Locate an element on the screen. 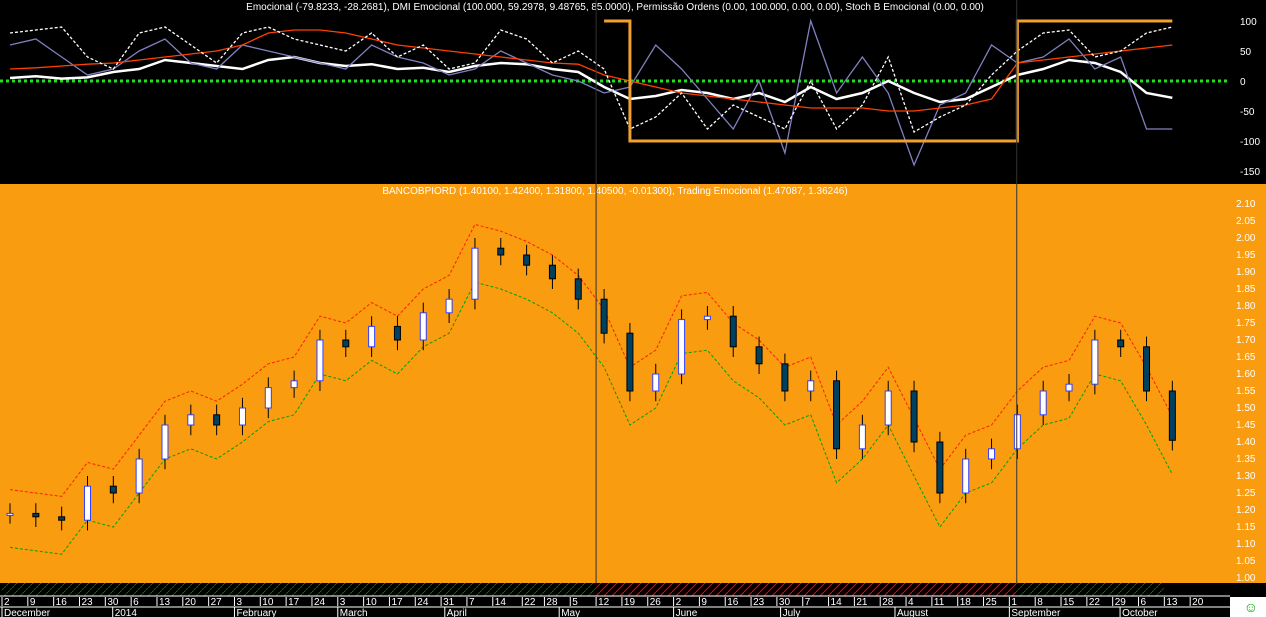  day-tick-label: 18 is located at coordinates (966, 602).